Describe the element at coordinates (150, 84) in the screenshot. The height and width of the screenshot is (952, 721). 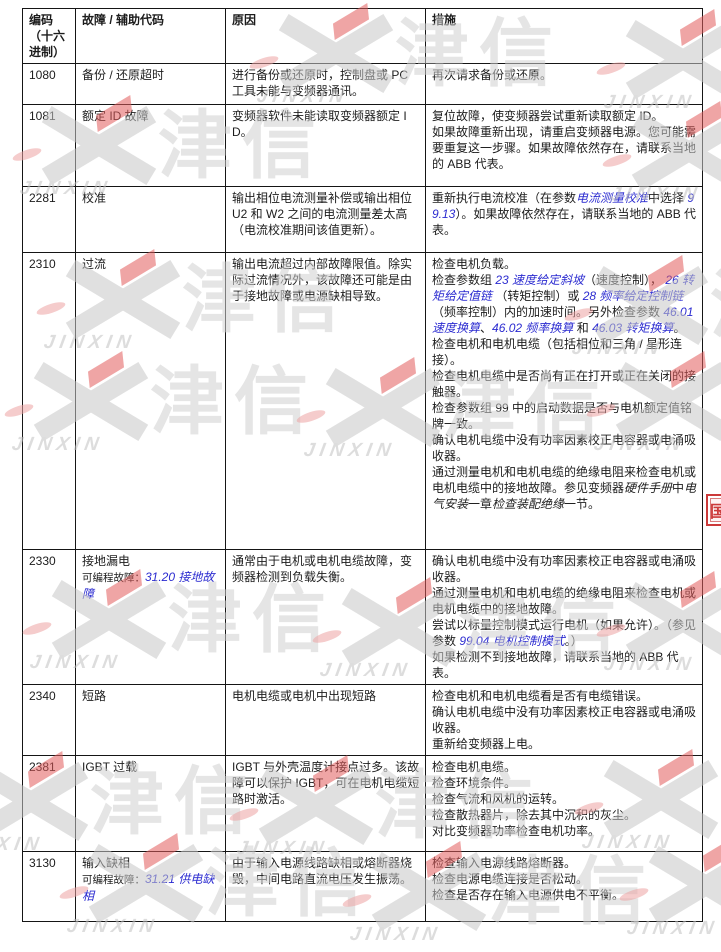
I see `fault-cell: 备份 / 还原超时` at that location.